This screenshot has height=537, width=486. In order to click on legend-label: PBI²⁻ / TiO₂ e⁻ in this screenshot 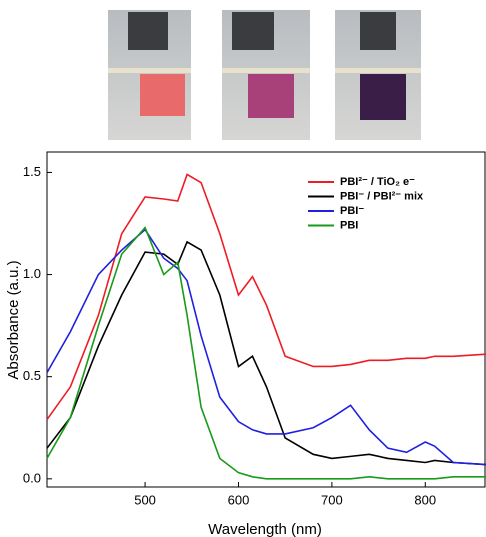, I will do `click(377, 182)`.